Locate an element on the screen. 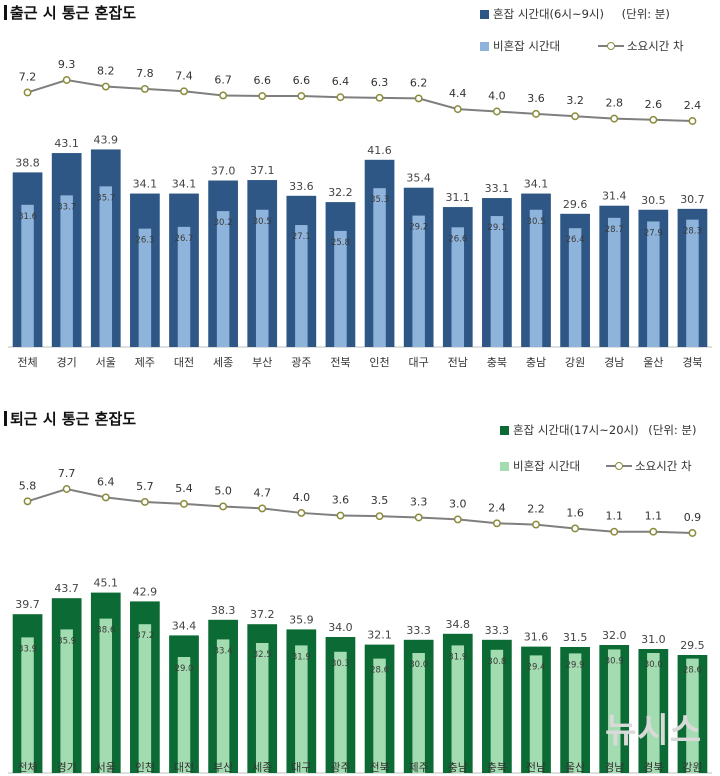  evening-legend-peak-label: 혼잡 시간대(17시~20시) is located at coordinates (576, 430).